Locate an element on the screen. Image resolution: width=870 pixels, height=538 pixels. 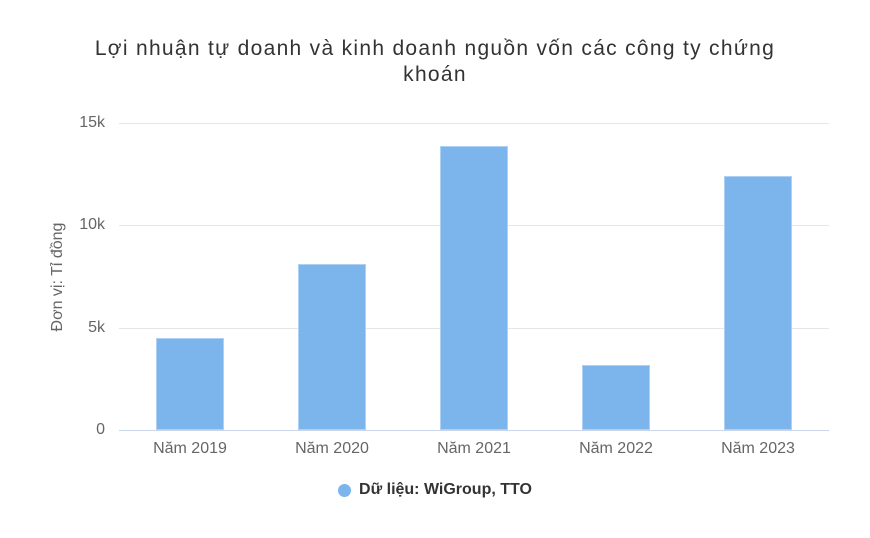
y-axis-title: Đơn vị: Tỉ đồng is located at coordinates (57, 277).